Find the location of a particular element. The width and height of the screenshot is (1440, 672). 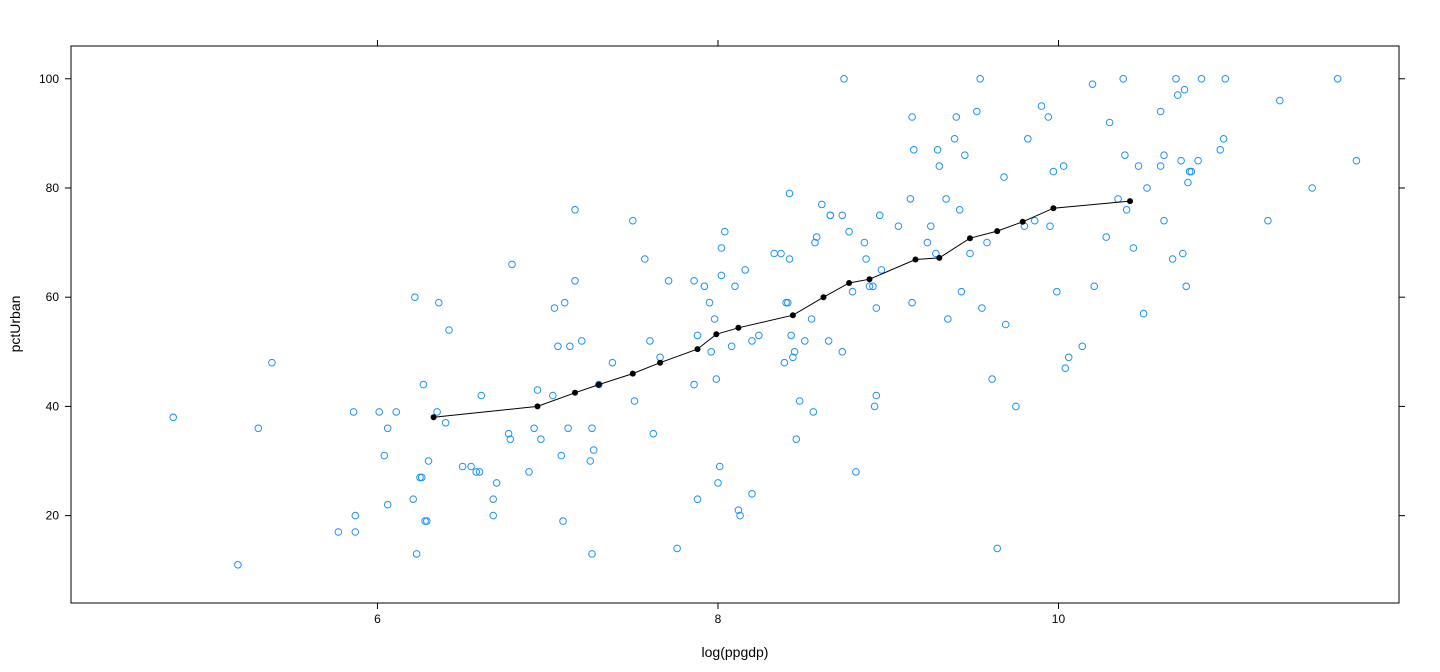

y-tick-label: 40 is located at coordinates (53, 406).